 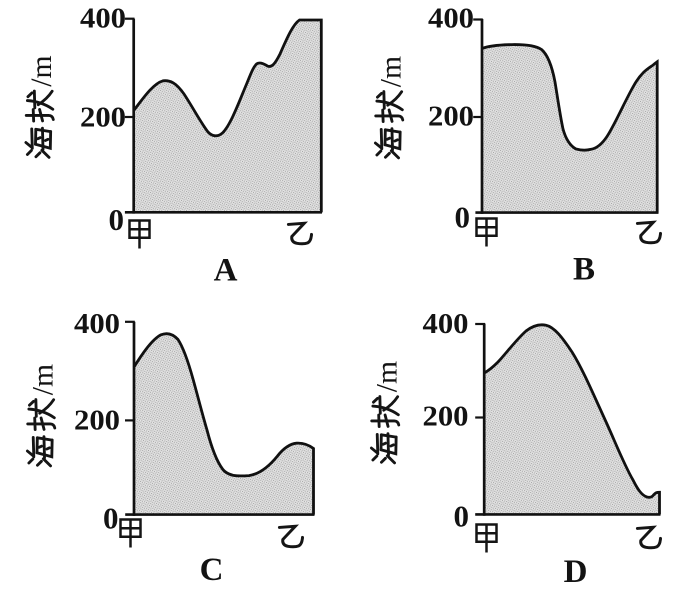 What do you see at coordinates (226, 271) in the screenshot?
I see `svg-text: A` at bounding box center [226, 271].